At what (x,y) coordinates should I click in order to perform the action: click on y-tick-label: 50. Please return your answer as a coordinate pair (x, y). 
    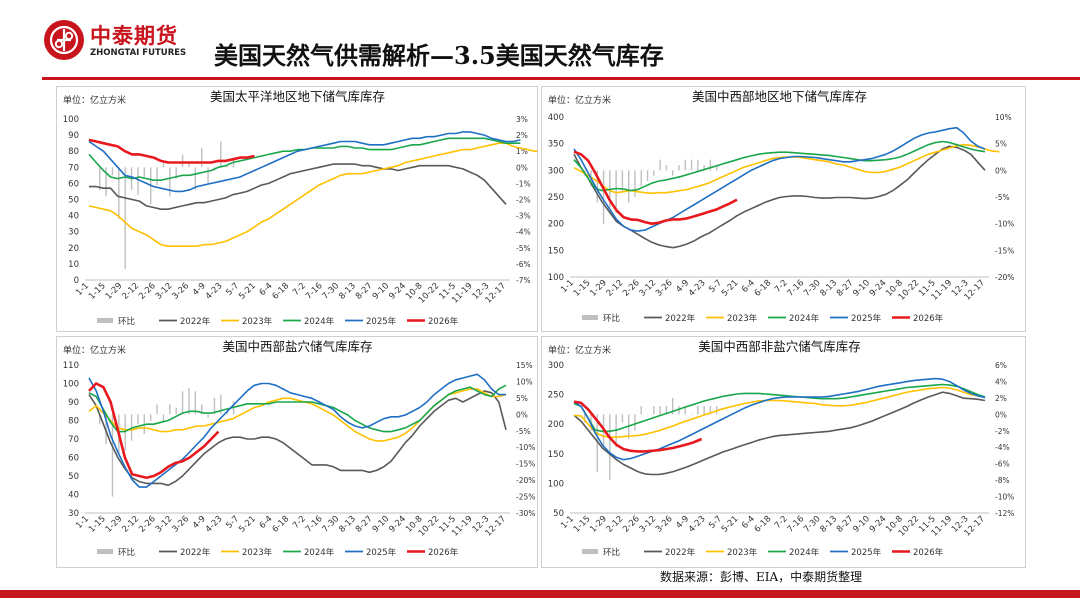
    Looking at the image, I should click on (558, 514).